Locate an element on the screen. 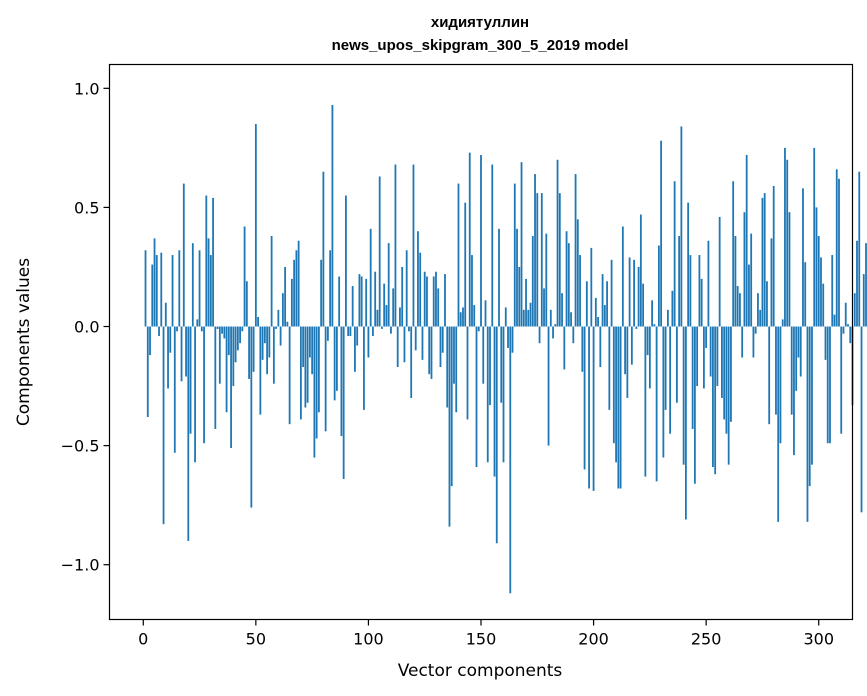  x-tick-label: 300 is located at coordinates (818, 639).